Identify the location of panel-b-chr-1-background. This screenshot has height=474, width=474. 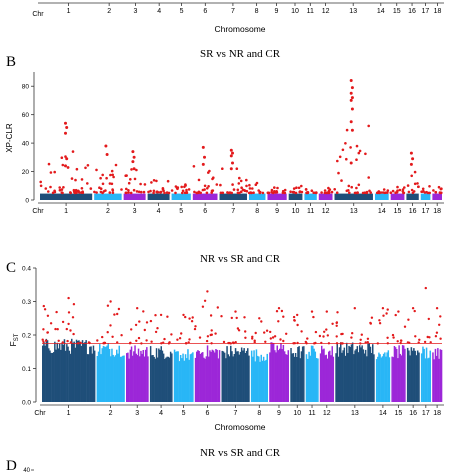
(66, 196).